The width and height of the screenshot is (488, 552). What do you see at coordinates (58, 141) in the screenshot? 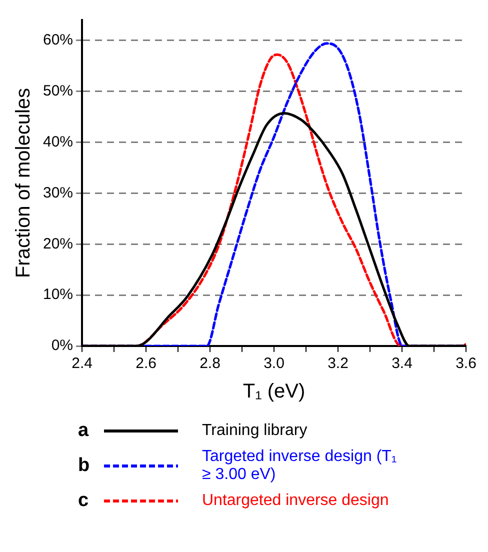
I see `y-tick-label: 40%` at bounding box center [58, 141].